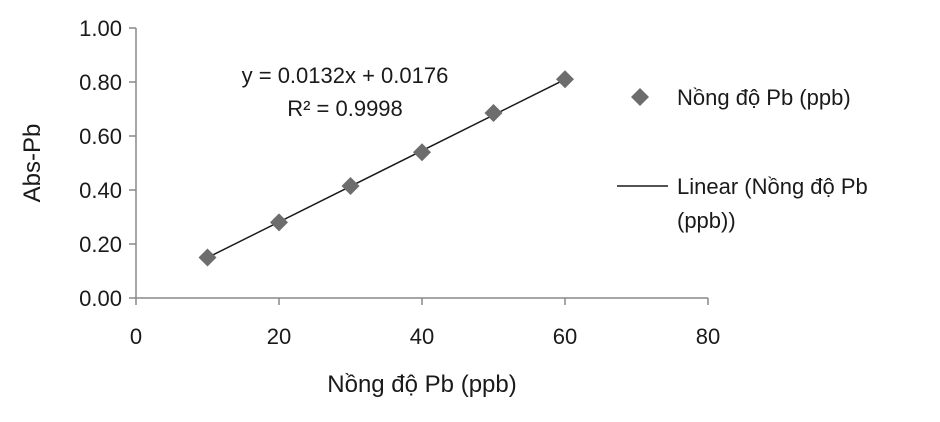  I want to click on x-tick-label: 20, so click(279, 336).